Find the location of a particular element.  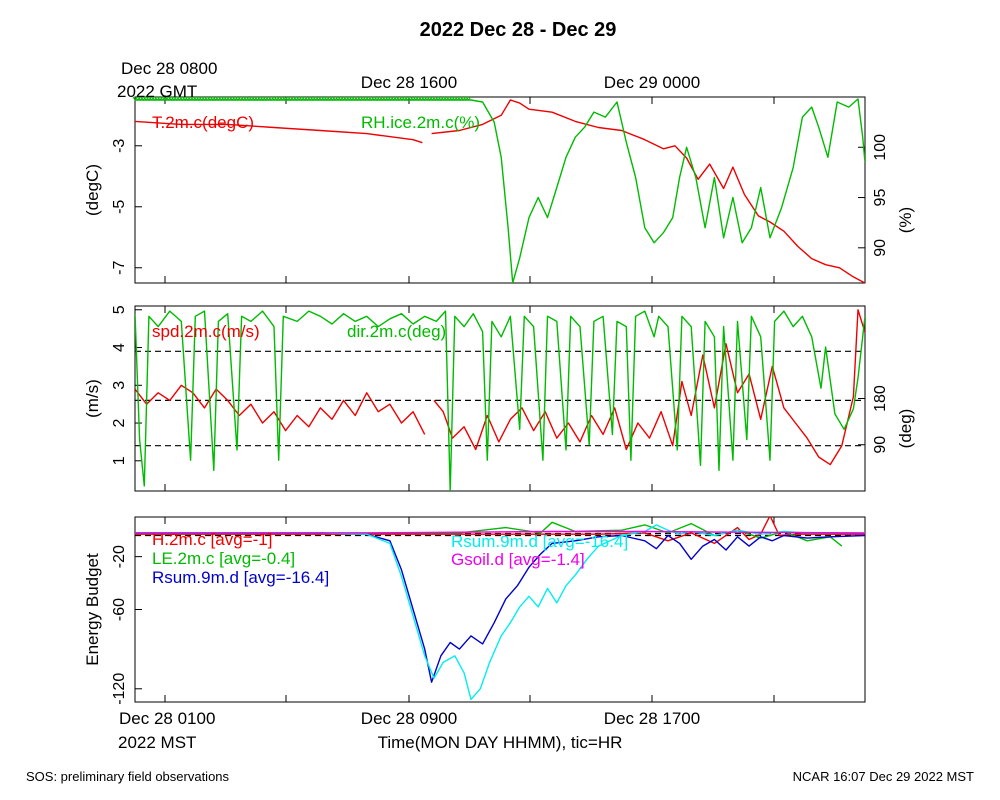

legend-label: dir.2m.c(deg) is located at coordinates (396, 331).